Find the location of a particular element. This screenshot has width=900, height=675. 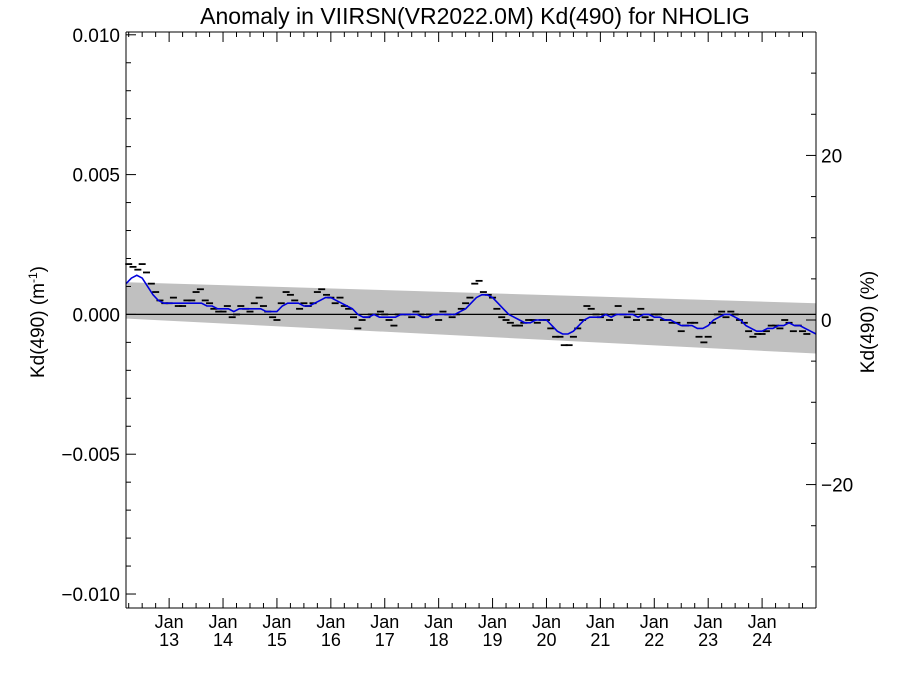

smoothed-anomaly-line is located at coordinates (471, 304).